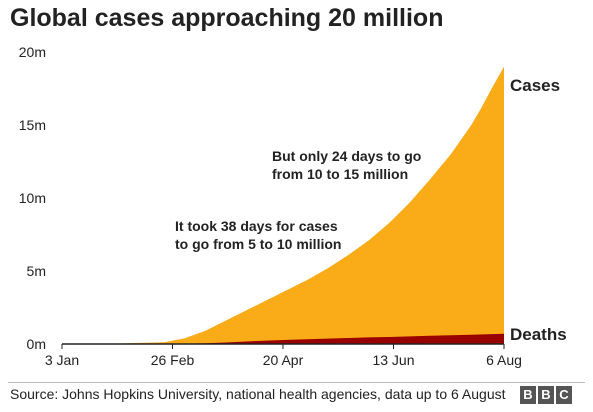 The height and width of the screenshot is (412, 593). What do you see at coordinates (227, 18) in the screenshot?
I see `chart-title: Global cases approaching 20 million` at bounding box center [227, 18].